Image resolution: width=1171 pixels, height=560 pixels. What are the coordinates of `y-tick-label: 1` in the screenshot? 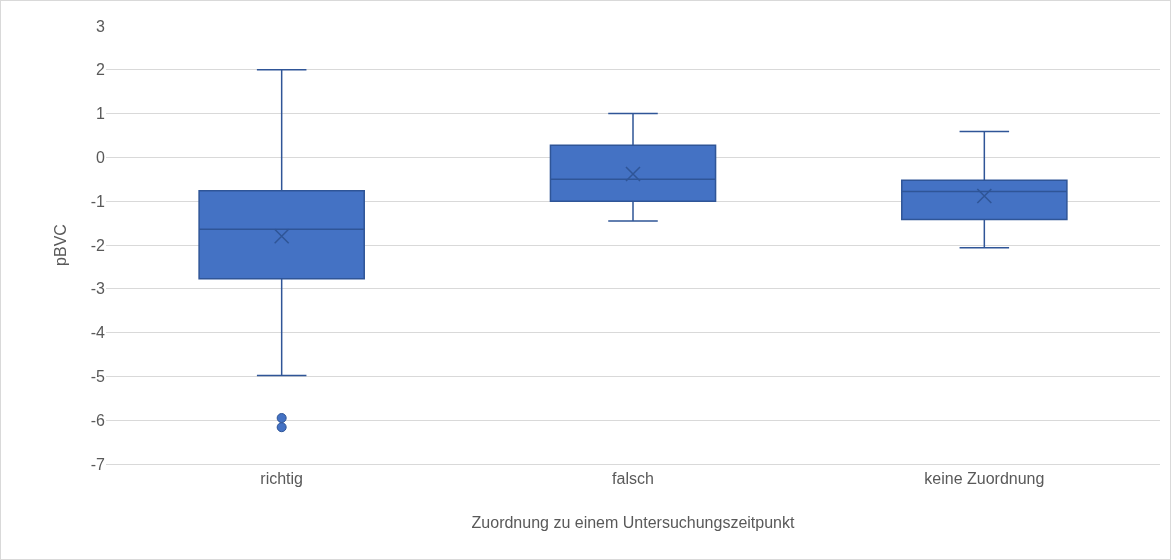 It's located at (101, 114).